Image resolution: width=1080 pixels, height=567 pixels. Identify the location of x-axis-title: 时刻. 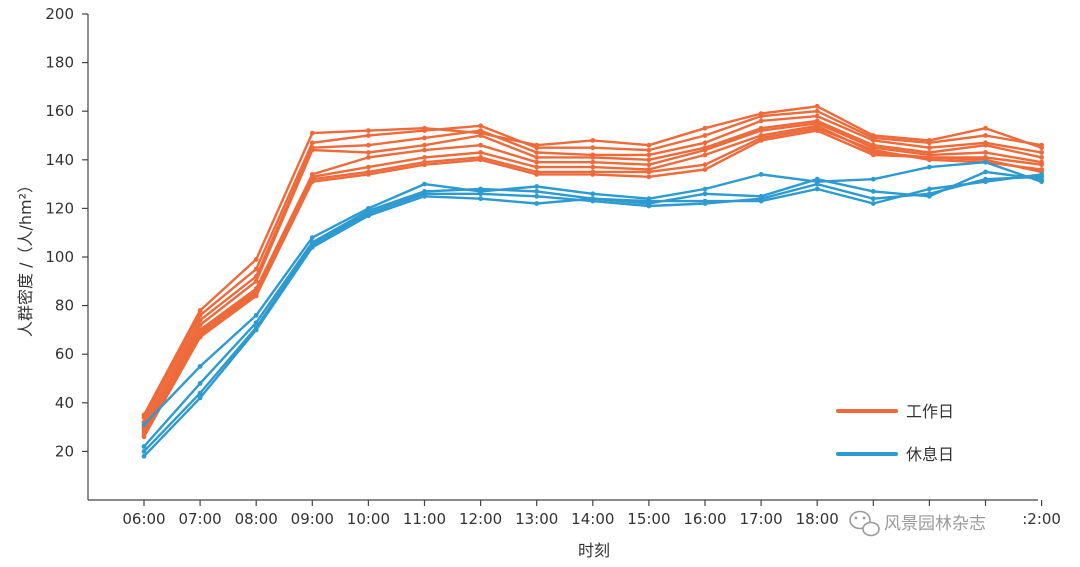
(594, 550).